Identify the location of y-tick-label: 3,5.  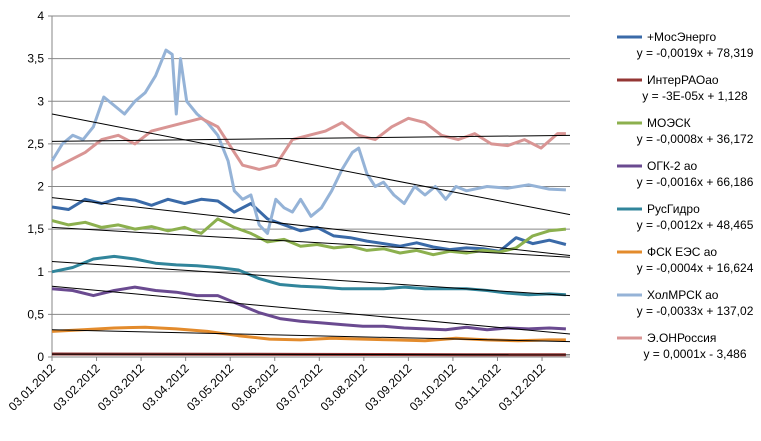
(35, 59).